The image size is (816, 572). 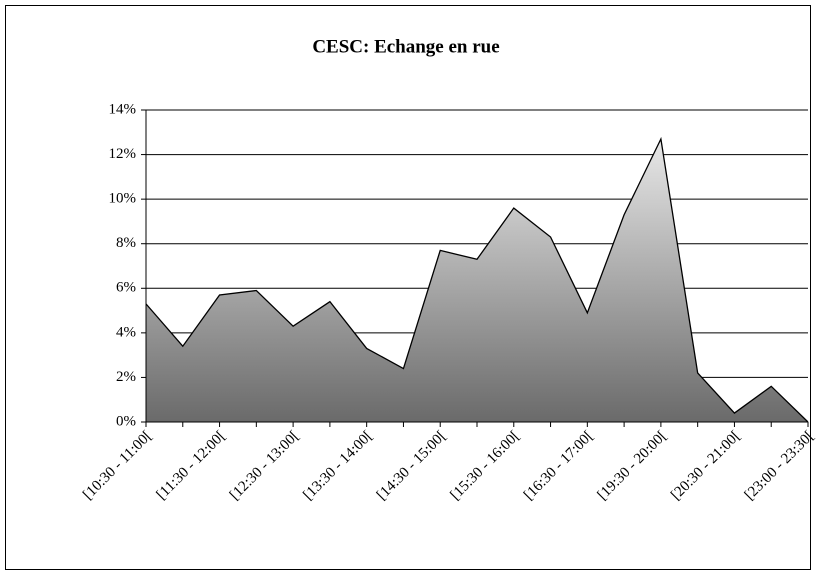 I want to click on y-tick-label: 4%, so click(x=126, y=332).